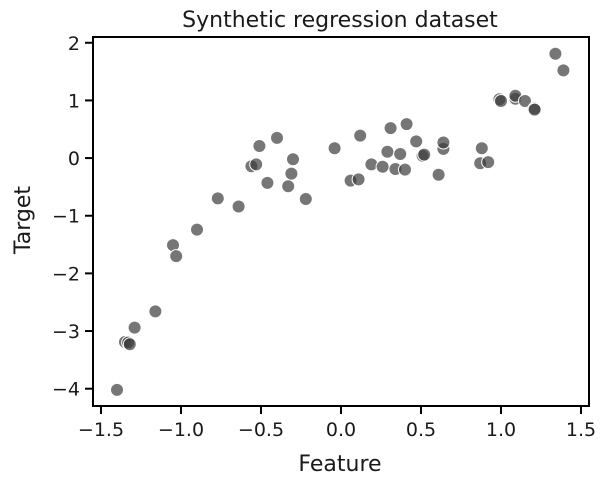 The width and height of the screenshot is (611, 487). Describe the element at coordinates (101, 430) in the screenshot. I see `x-tick-label: −1.5` at that location.